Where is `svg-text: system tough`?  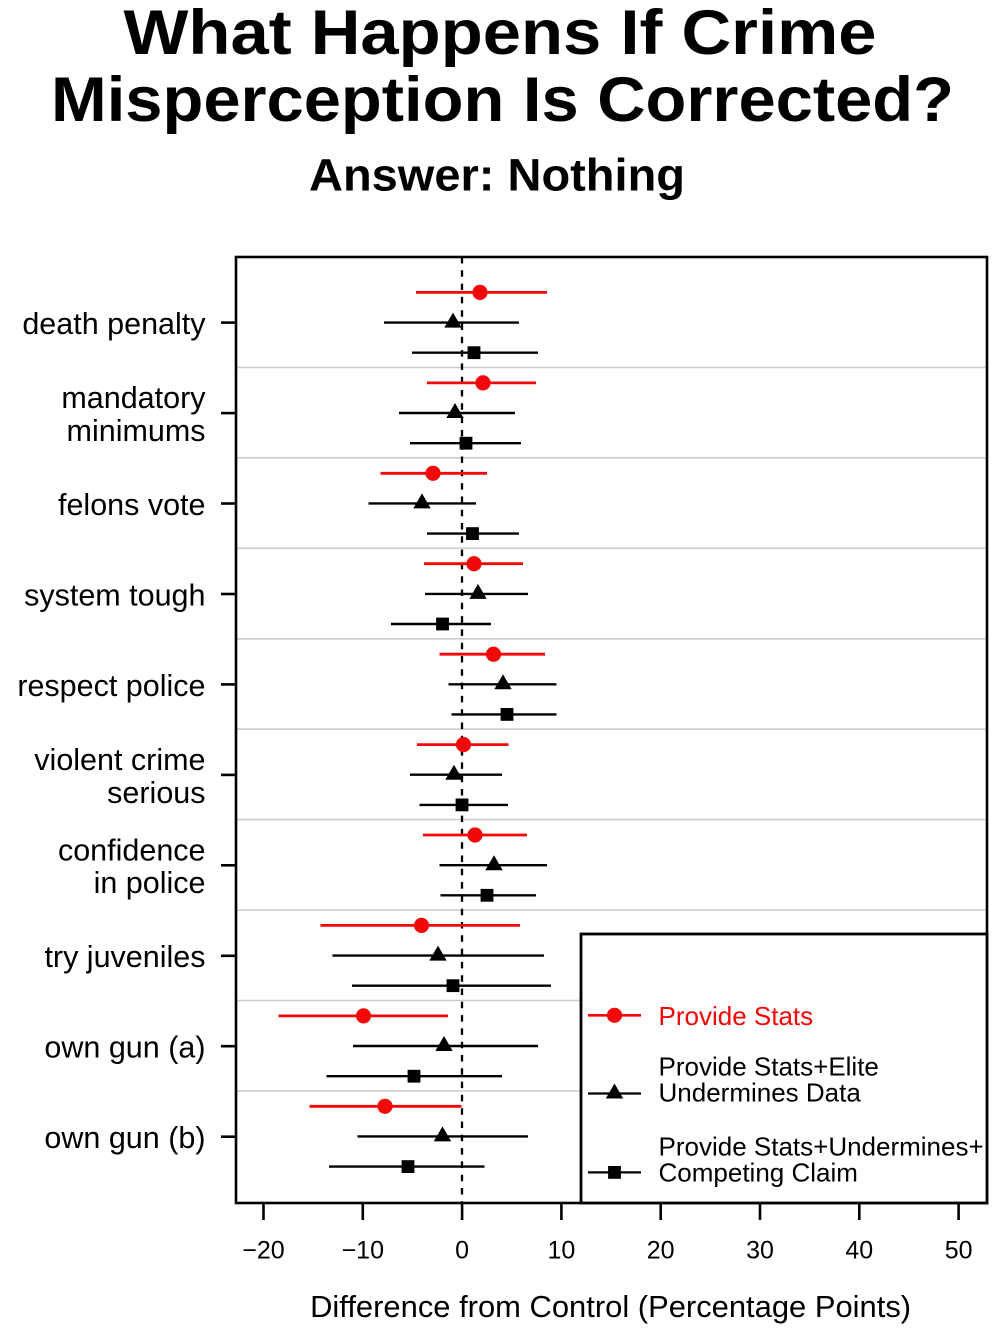 svg-text: system tough is located at coordinates (114, 596).